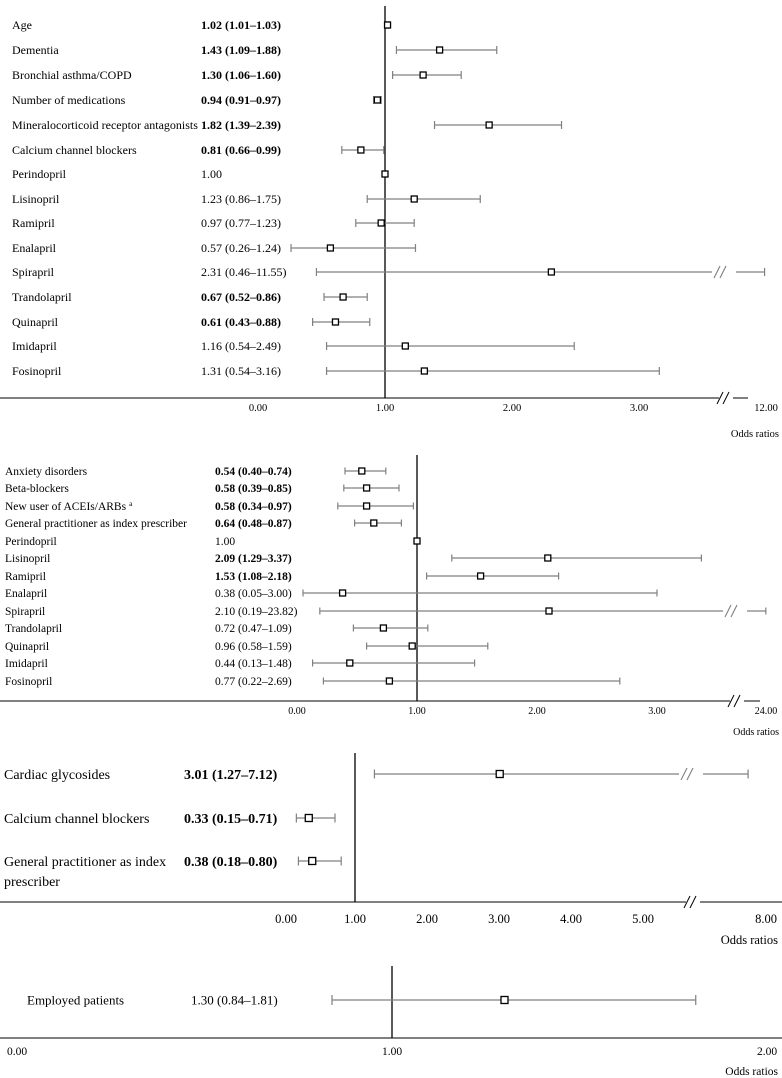 Image resolution: width=782 pixels, height=1078 pixels. I want to click on row-quinapril: Quinapril 0.61 (0.43–0.88), so click(191, 322).